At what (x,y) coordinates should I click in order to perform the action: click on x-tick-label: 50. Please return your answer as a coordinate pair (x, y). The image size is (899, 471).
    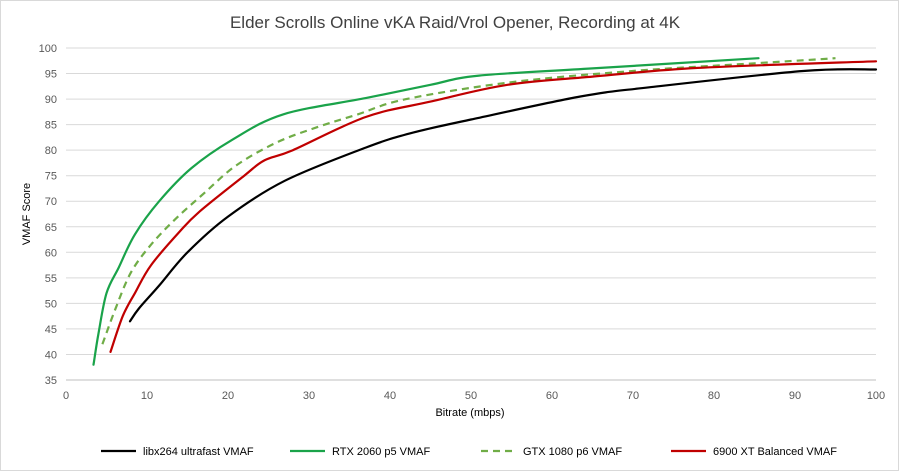
    Looking at the image, I should click on (471, 396).